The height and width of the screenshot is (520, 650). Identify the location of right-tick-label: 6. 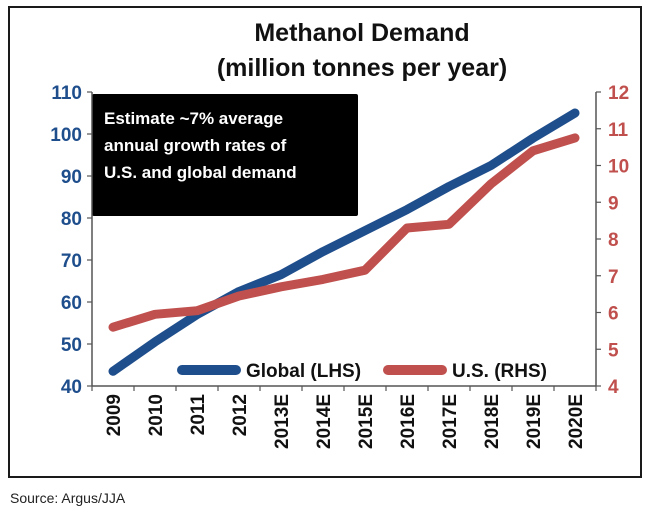
(613, 314).